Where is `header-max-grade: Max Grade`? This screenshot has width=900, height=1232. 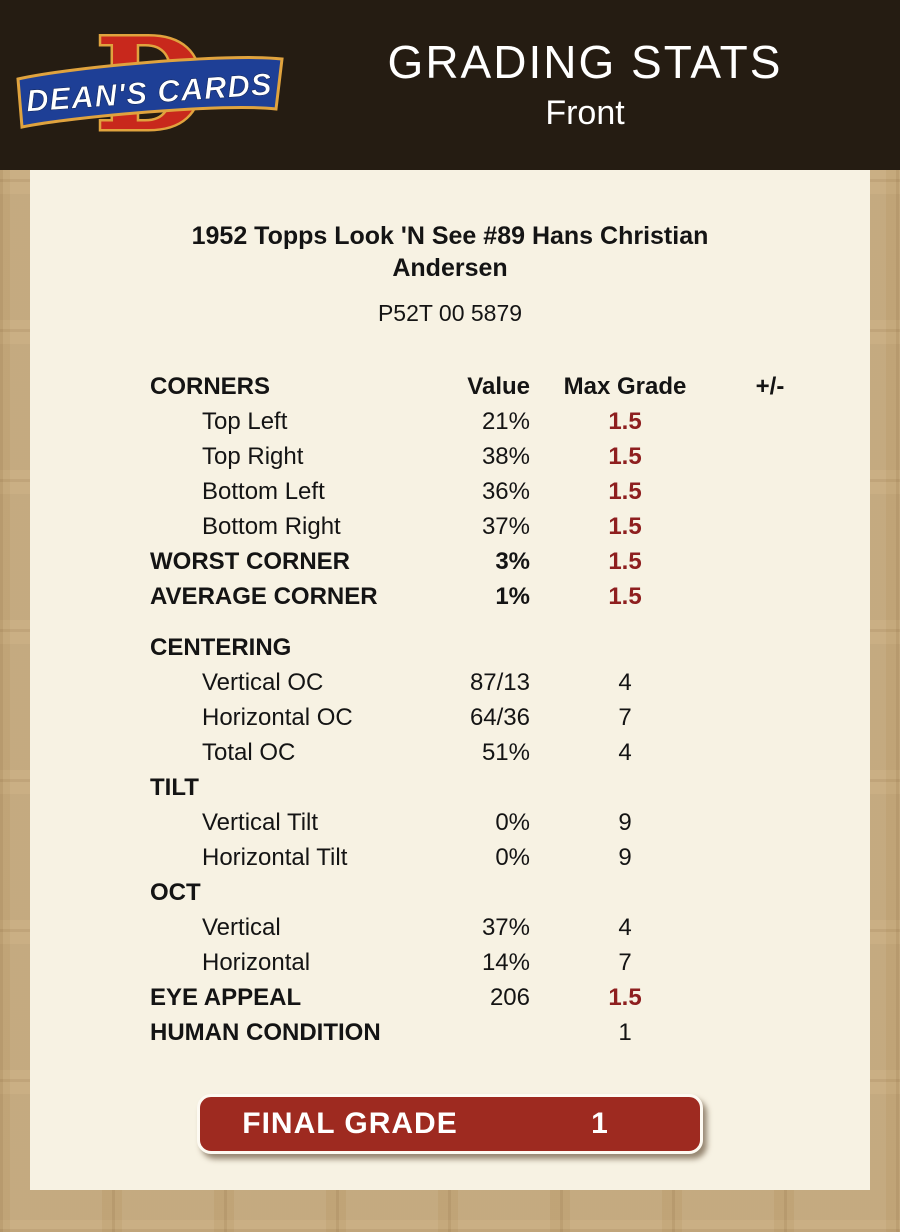
header-max-grade: Max Grade is located at coordinates (625, 386).